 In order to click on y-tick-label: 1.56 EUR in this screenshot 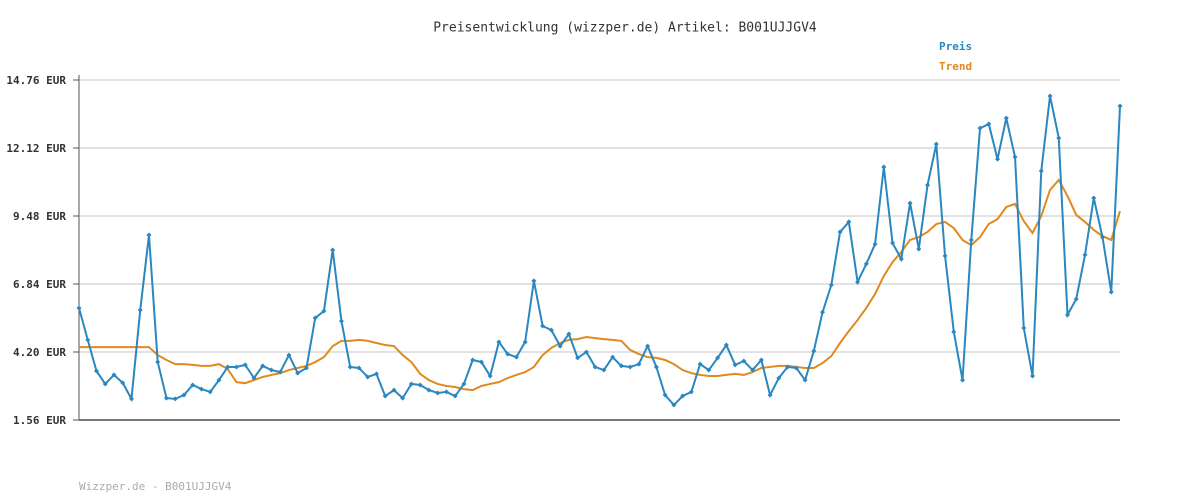, I will do `click(39, 420)`.